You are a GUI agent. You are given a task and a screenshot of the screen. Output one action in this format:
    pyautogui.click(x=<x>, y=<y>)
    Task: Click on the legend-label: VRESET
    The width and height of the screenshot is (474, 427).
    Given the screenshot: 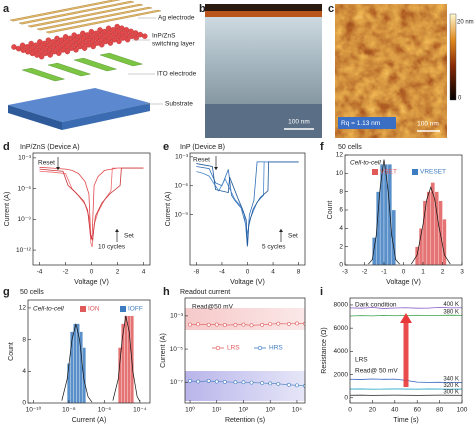 What is the action you would take?
    pyautogui.click(x=433, y=172)
    